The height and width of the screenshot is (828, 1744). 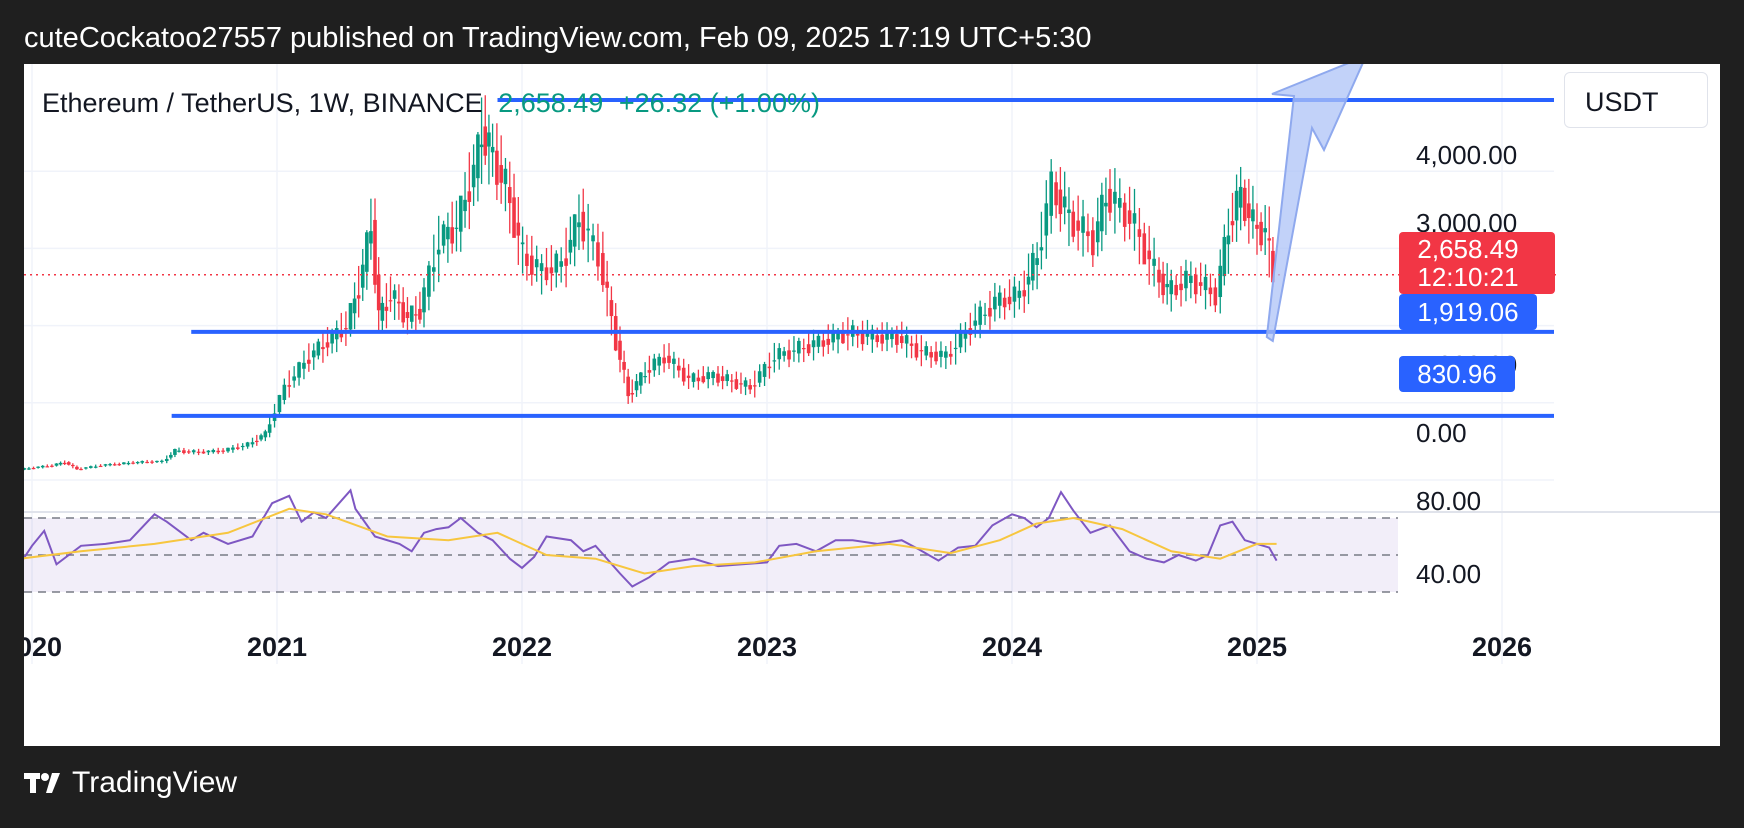 What do you see at coordinates (1441, 433) in the screenshot?
I see `price-tick-0: 0.00` at bounding box center [1441, 433].